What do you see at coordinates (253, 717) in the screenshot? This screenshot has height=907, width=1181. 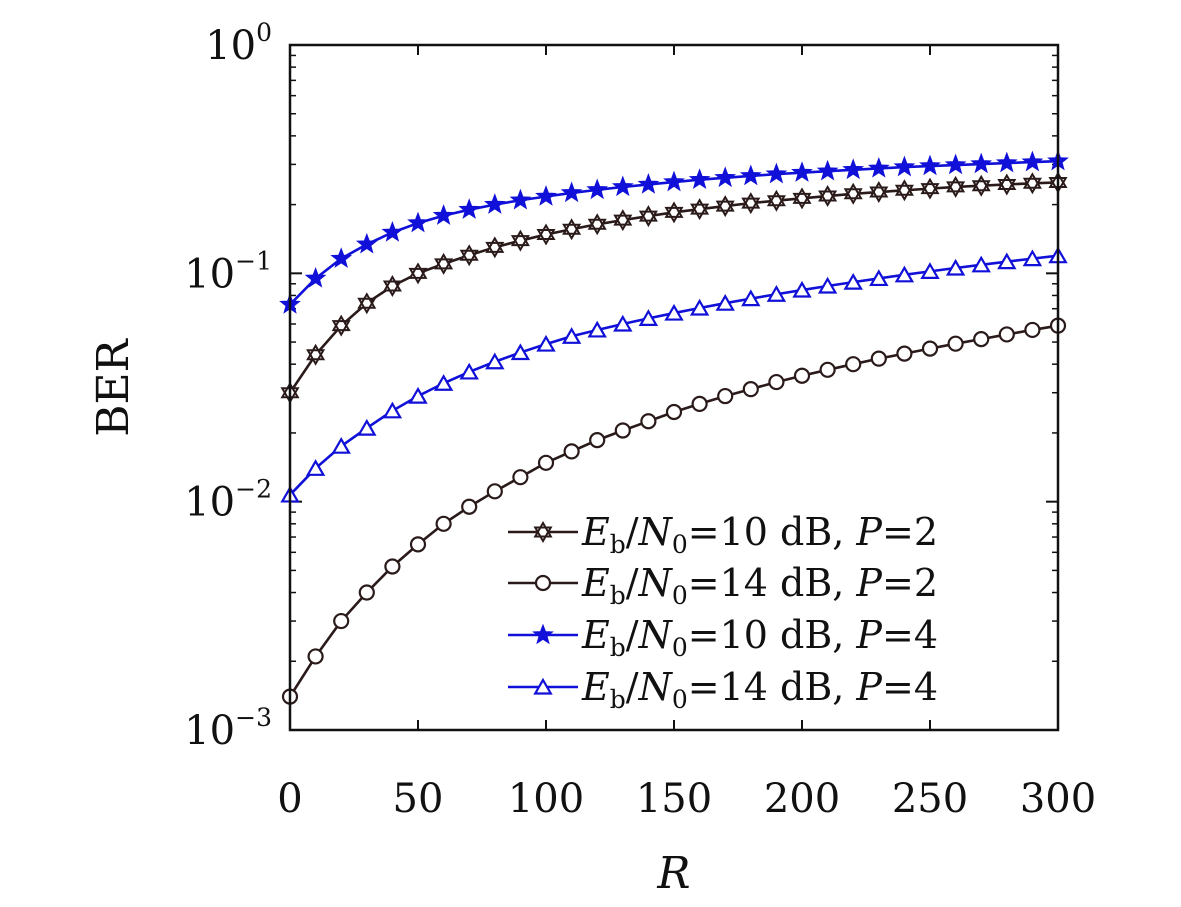 I see `y-tick-exponent: −3` at bounding box center [253, 717].